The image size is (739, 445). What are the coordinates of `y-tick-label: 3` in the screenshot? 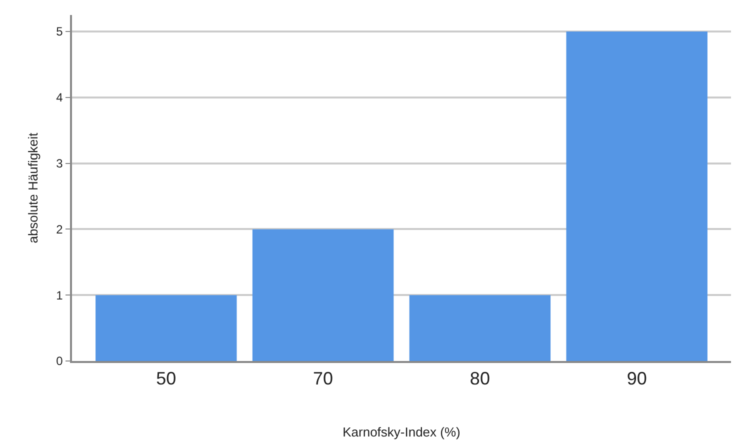 It's located at (60, 163).